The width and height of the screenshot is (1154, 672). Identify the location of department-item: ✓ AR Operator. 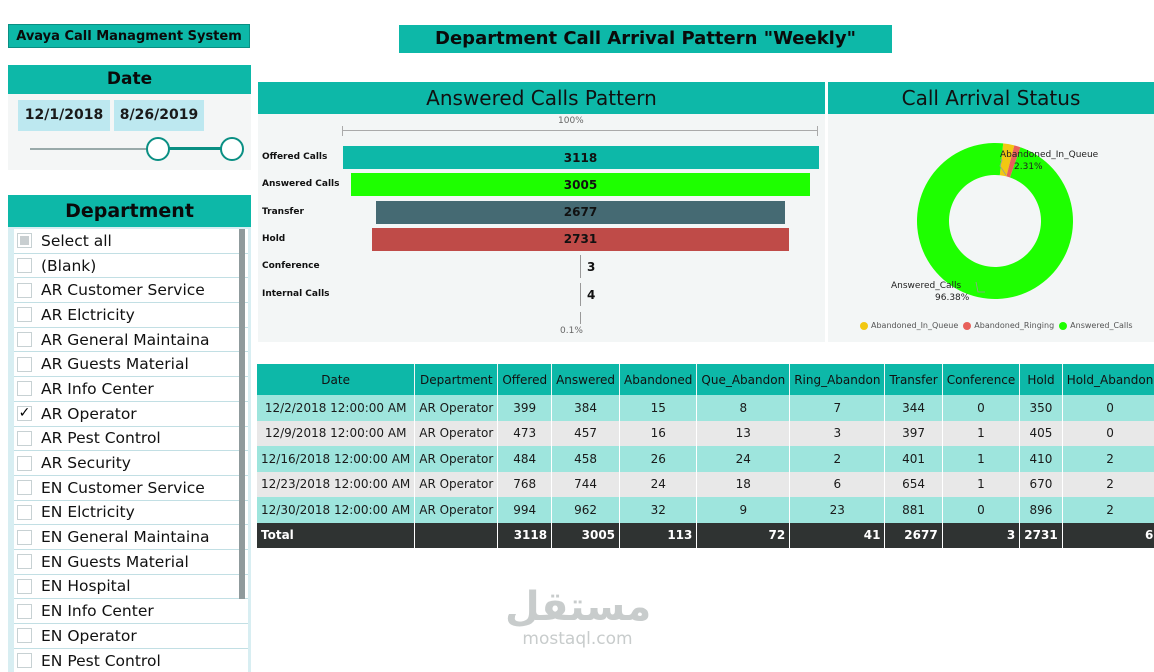
(131, 414).